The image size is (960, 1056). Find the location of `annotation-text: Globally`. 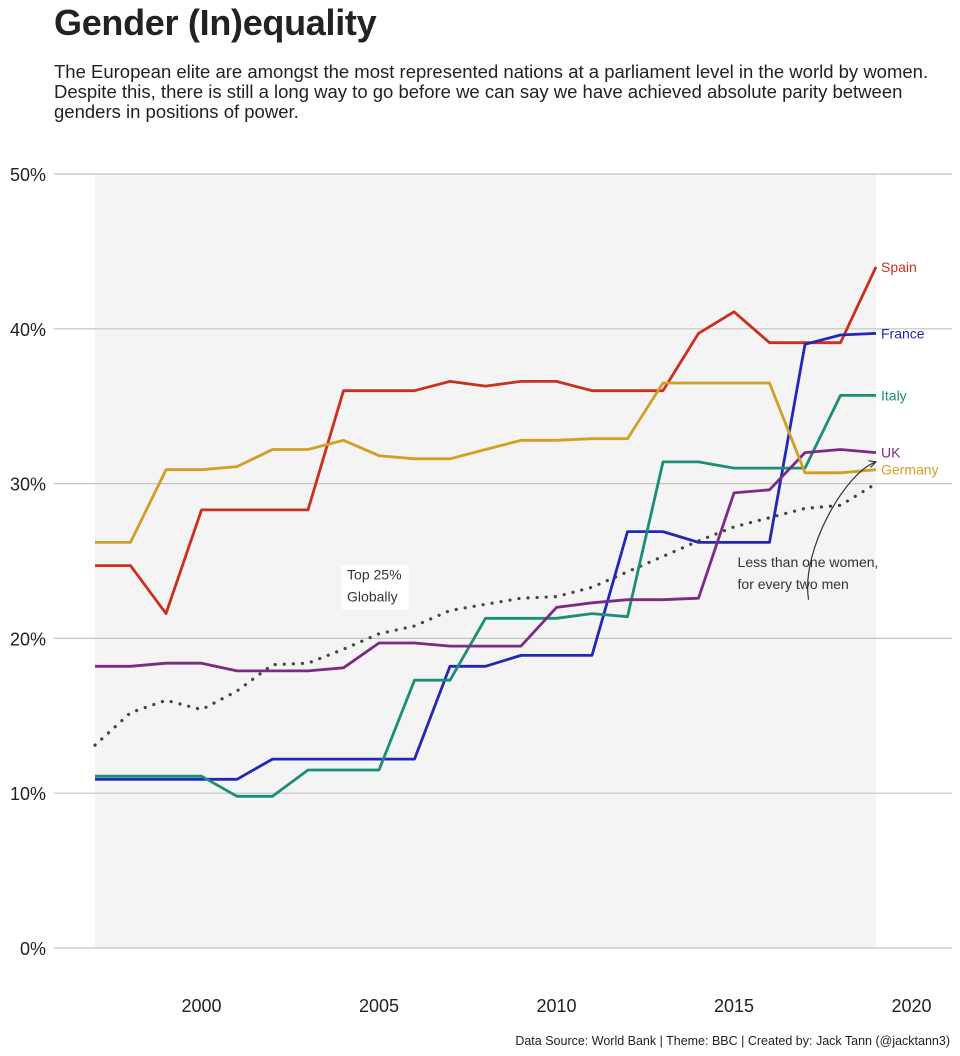

annotation-text: Globally is located at coordinates (372, 596).